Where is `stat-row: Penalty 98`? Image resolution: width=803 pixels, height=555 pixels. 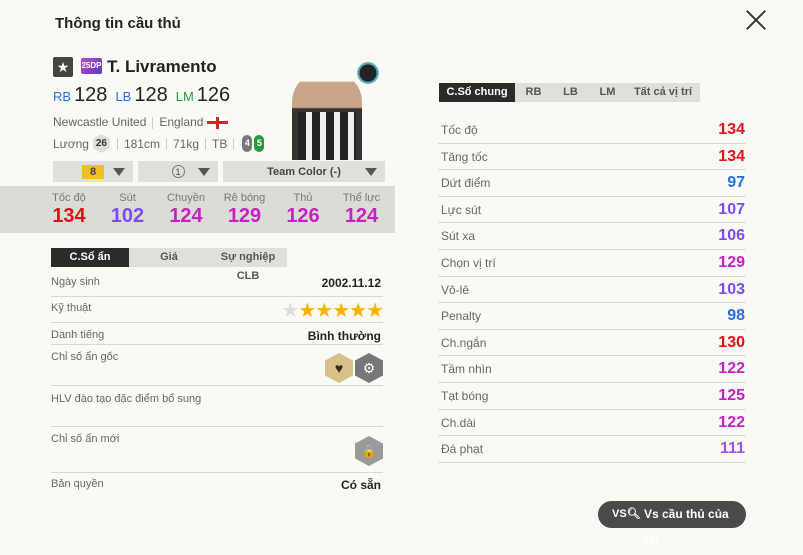 stat-row: Penalty 98 is located at coordinates (592, 316).